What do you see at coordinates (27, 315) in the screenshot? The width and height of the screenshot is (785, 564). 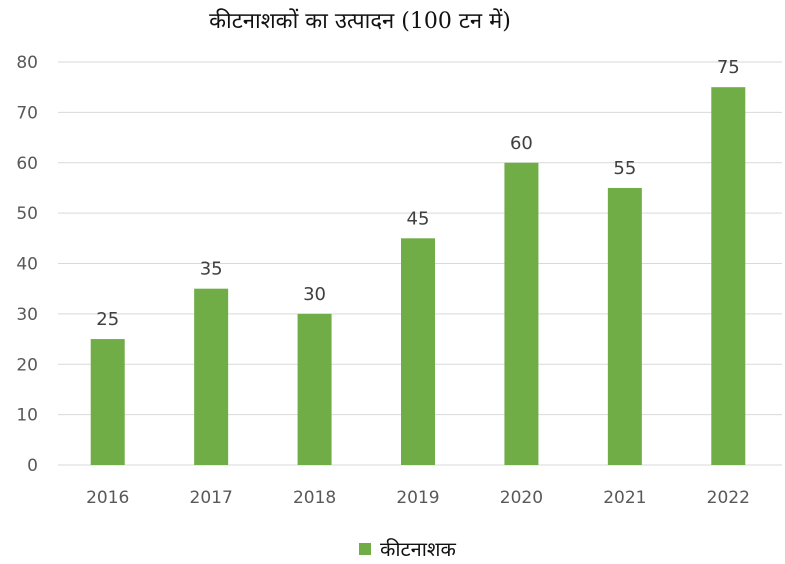 I see `y-tick-label: 30` at bounding box center [27, 315].